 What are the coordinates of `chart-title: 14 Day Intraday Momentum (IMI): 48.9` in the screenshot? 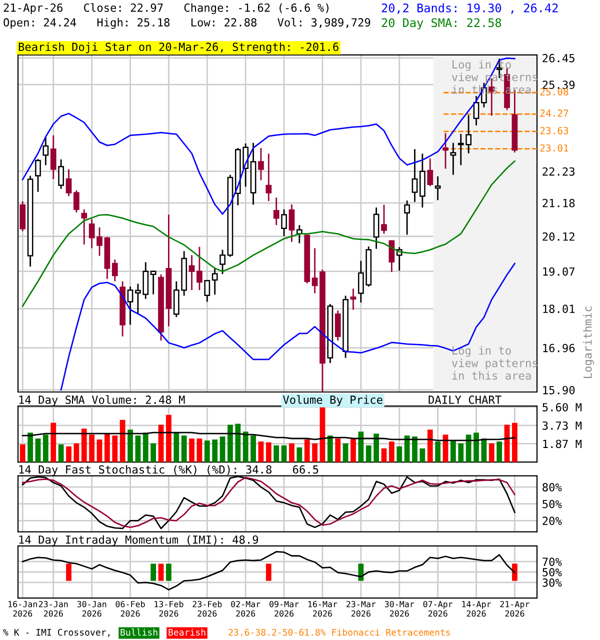 It's located at (138, 540).